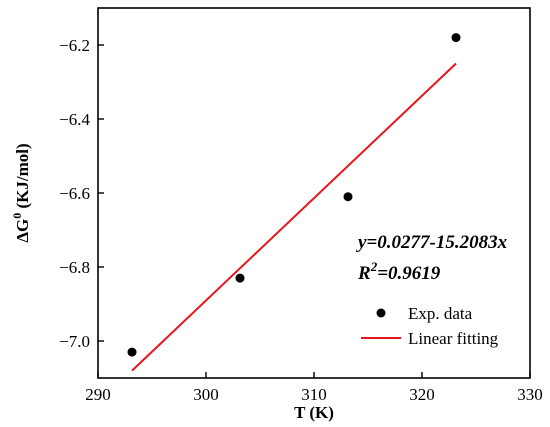 The width and height of the screenshot is (550, 427). Describe the element at coordinates (74, 119) in the screenshot. I see `y-tick-label: −6.4` at that location.